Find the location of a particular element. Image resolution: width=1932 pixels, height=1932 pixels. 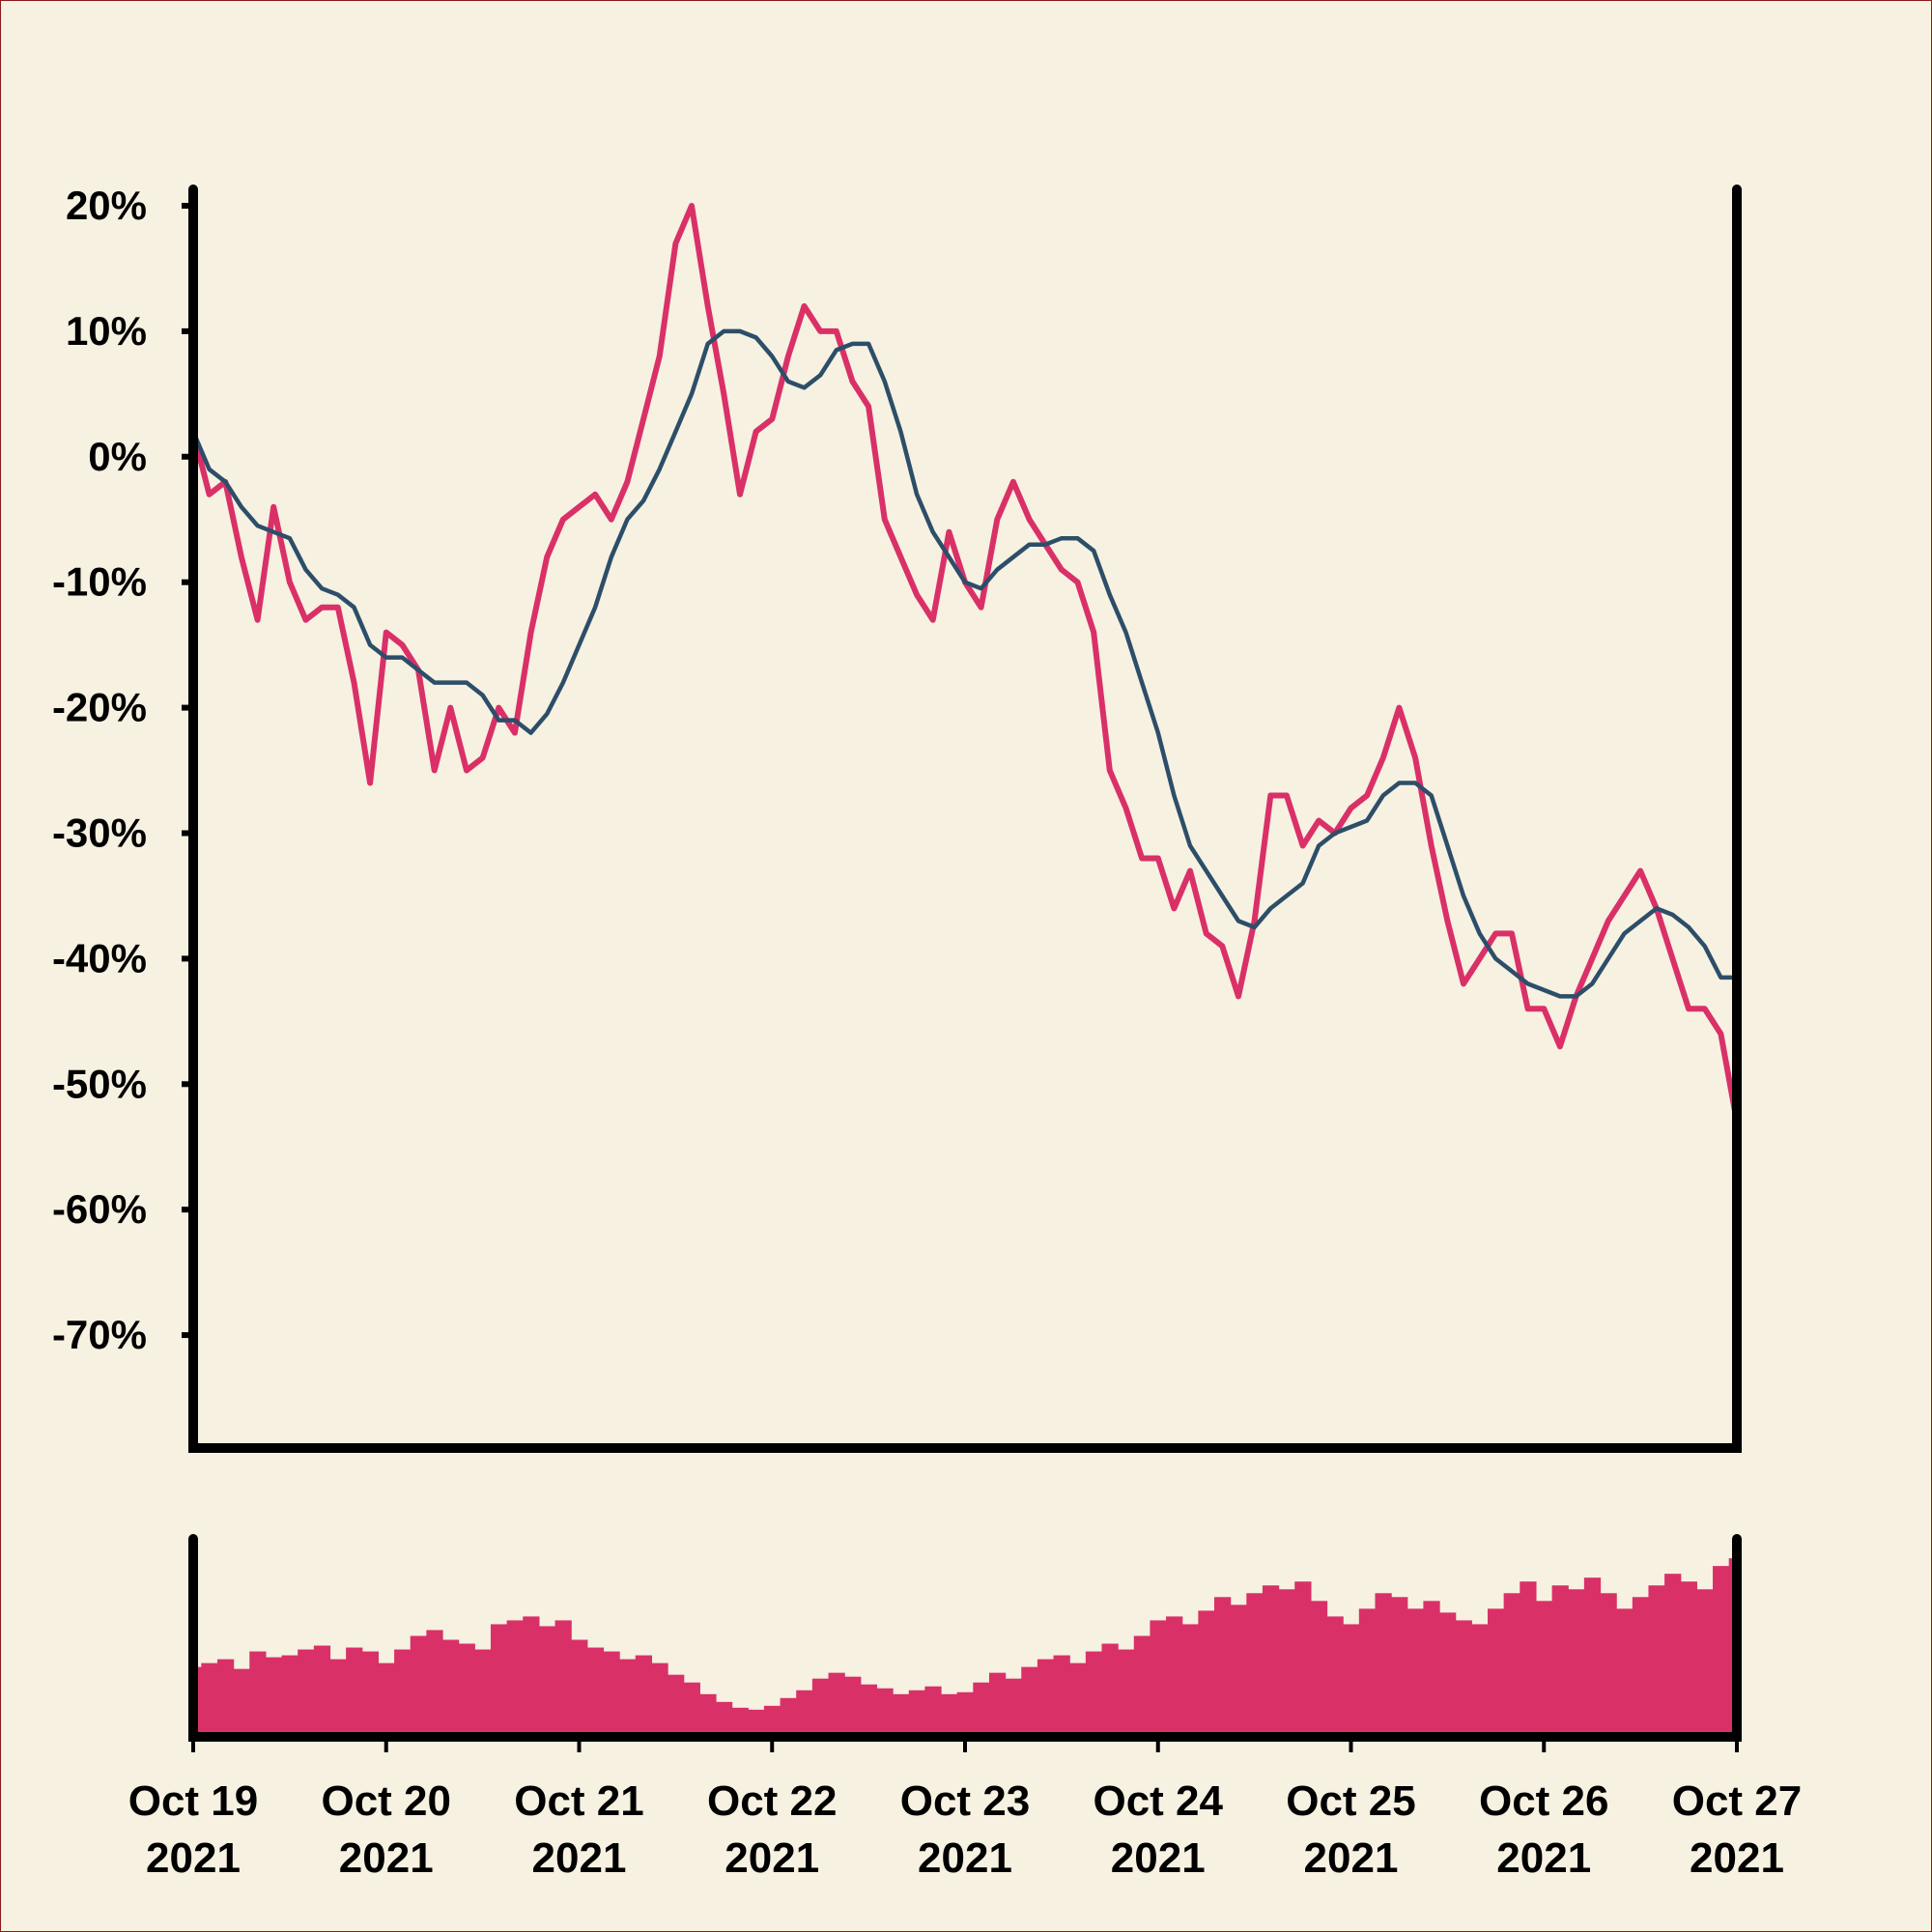

x-tick-label: Oct 24 is located at coordinates (1158, 1801).